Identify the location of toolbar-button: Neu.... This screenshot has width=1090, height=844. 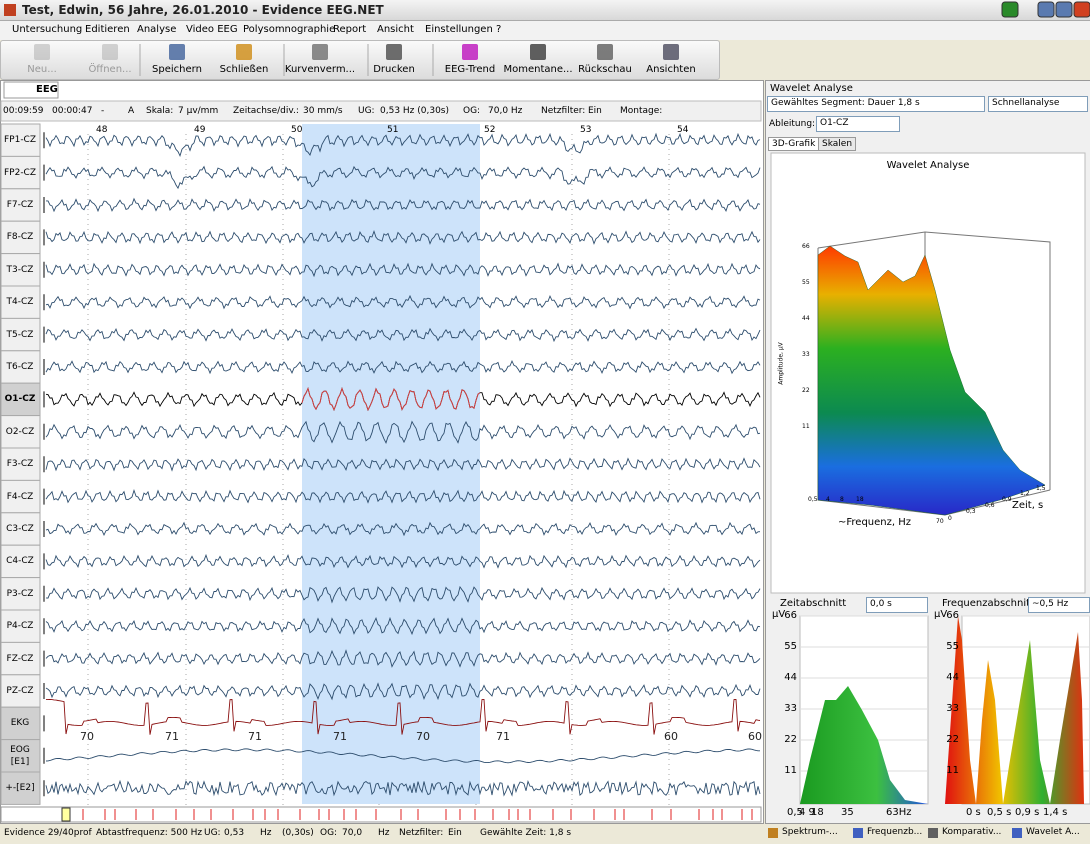
(42, 69).